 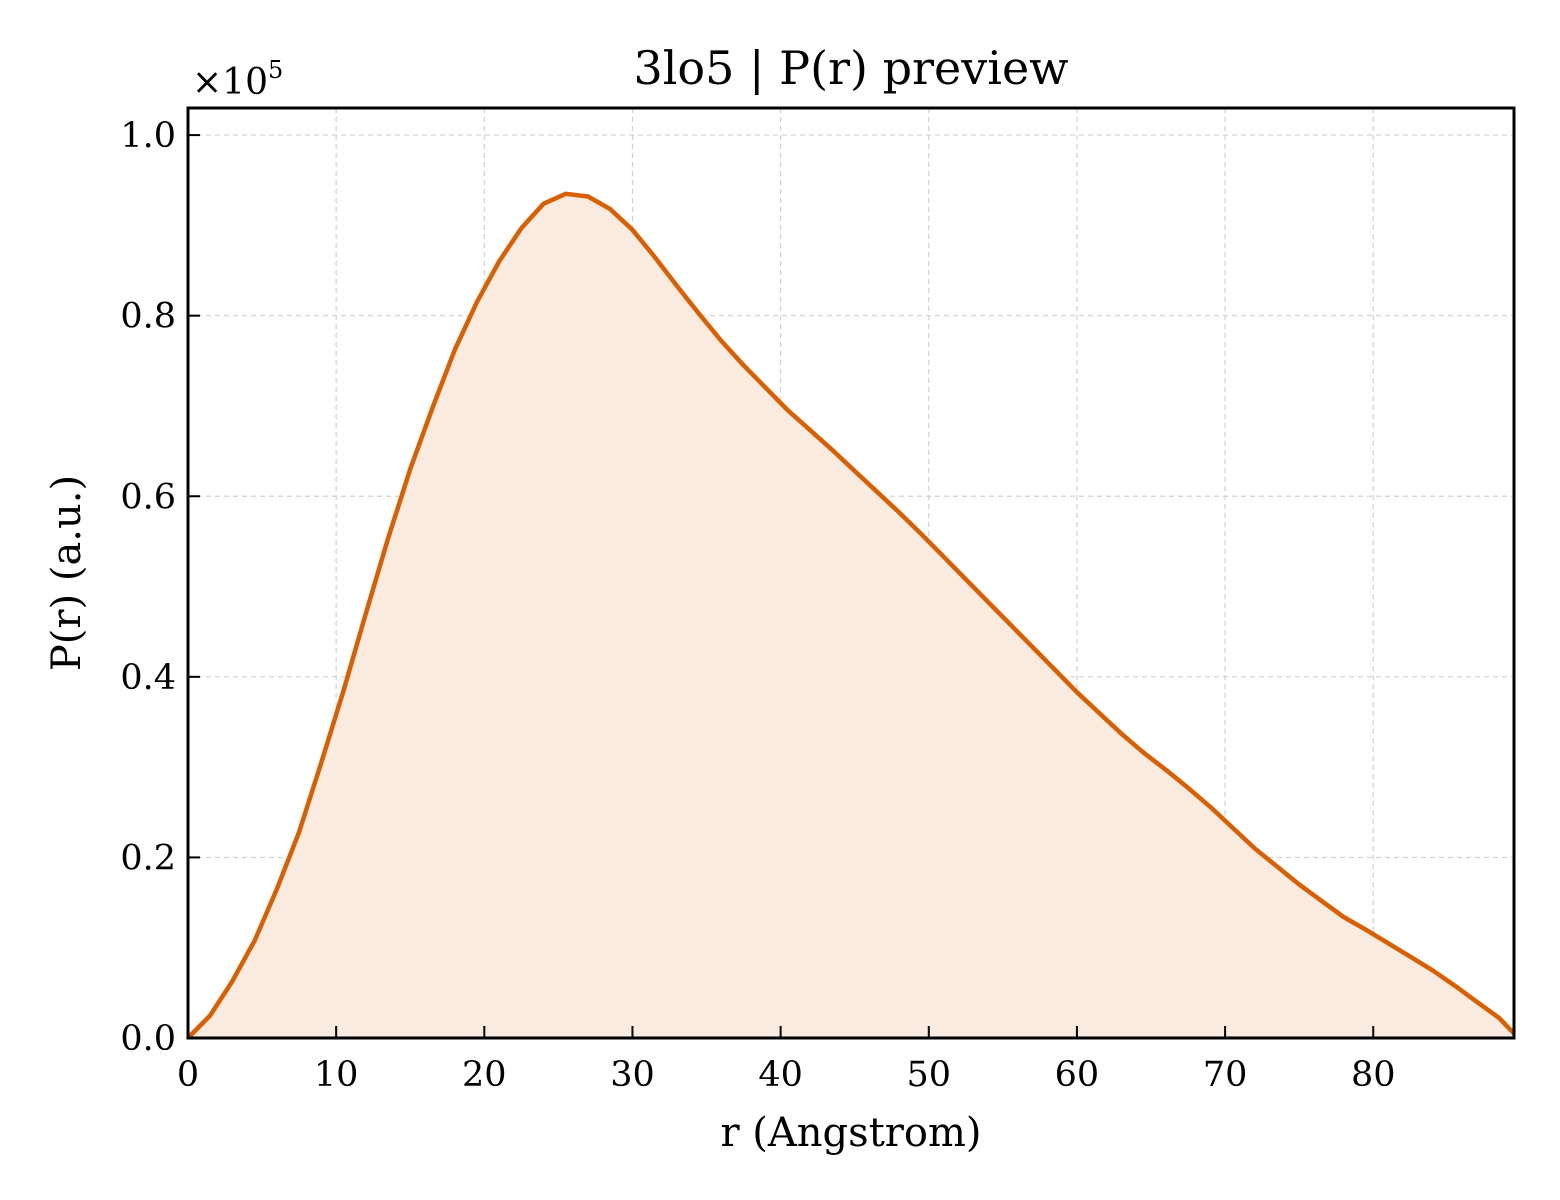 What do you see at coordinates (188, 1075) in the screenshot?
I see `x-tick-label: 0` at bounding box center [188, 1075].